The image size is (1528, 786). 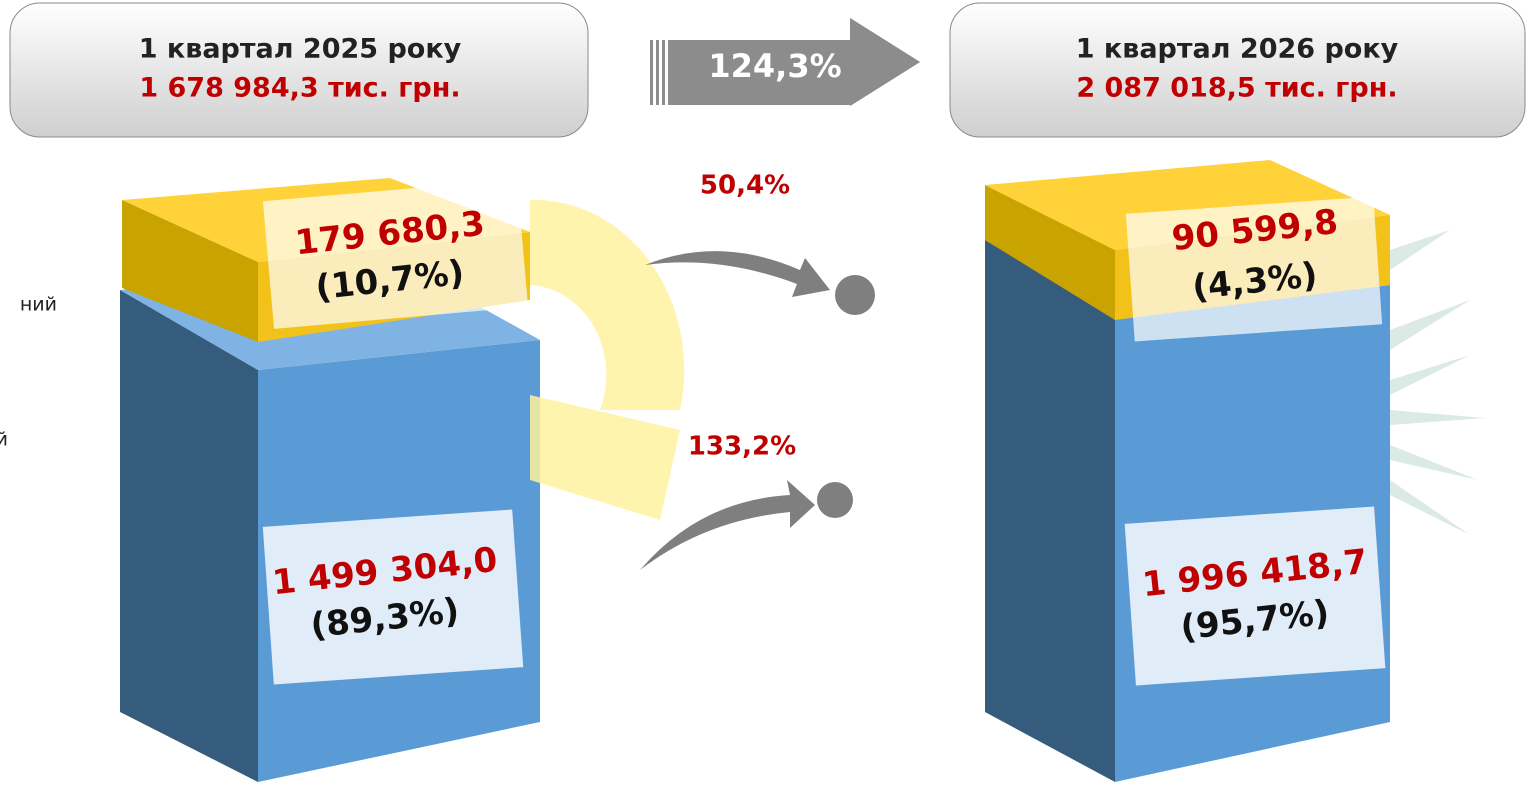 I want to click on legend-fragment: ний, so click(x=38, y=305).